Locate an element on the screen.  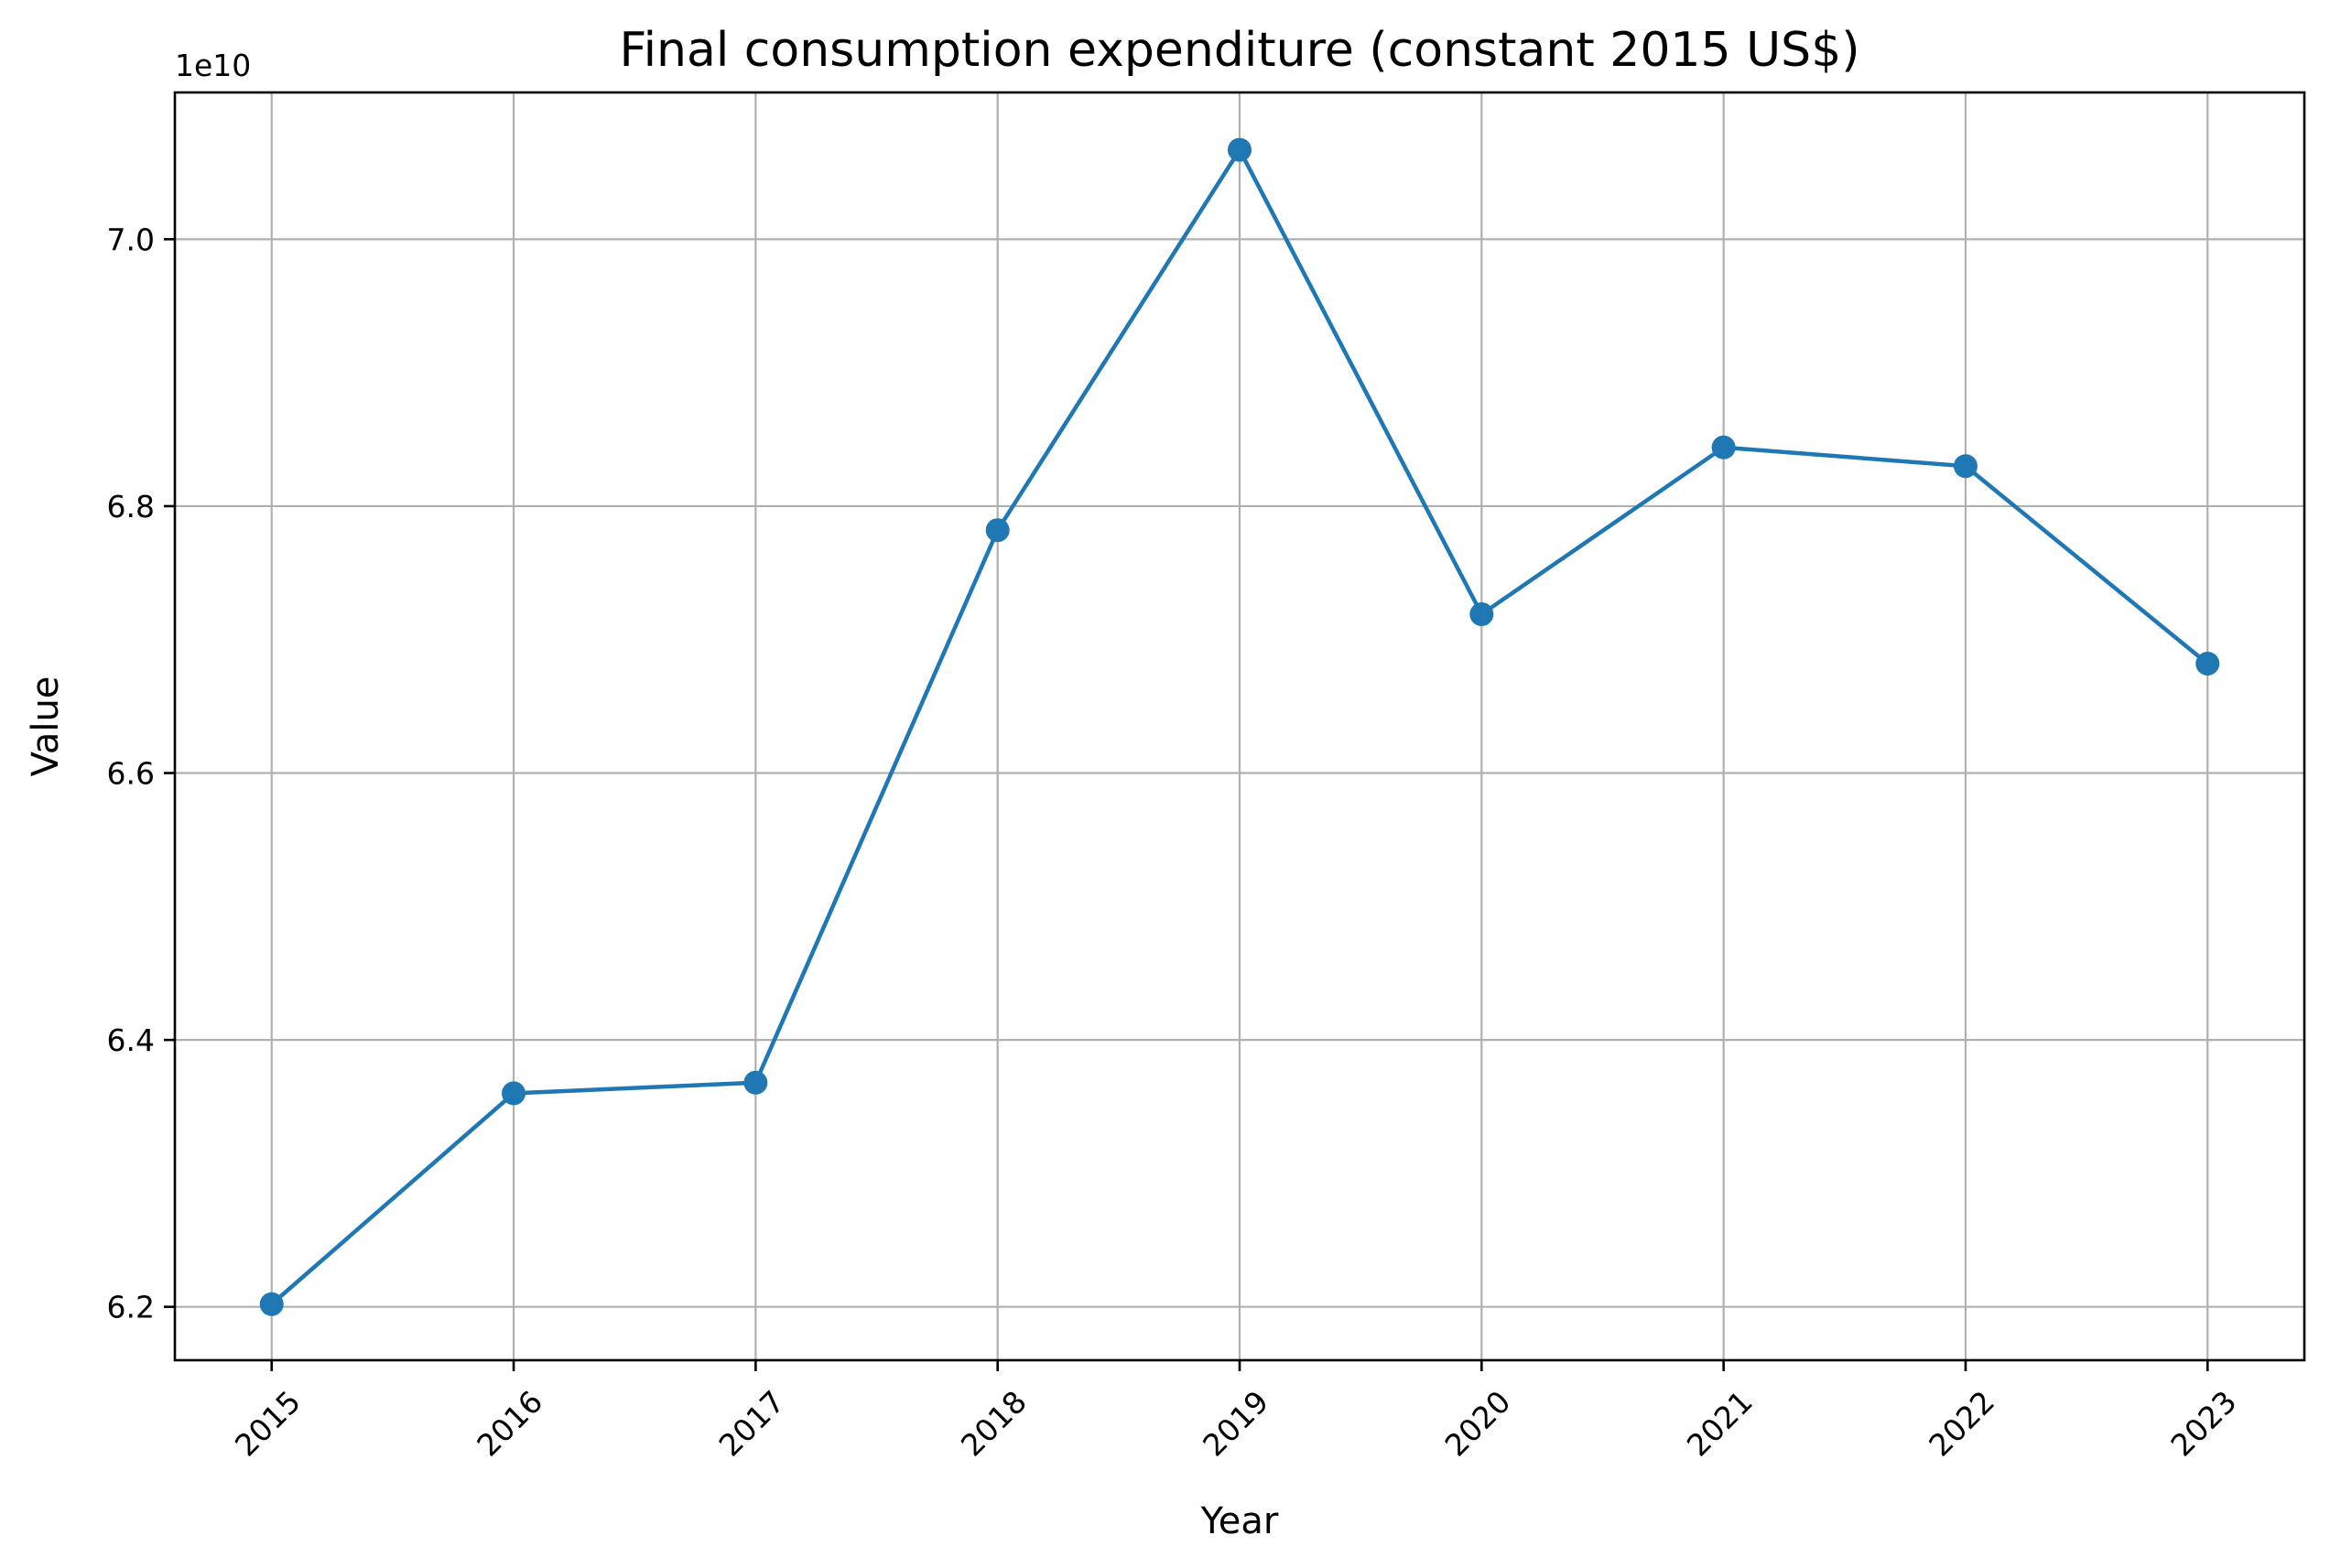
y-tick-label: 6.2 is located at coordinates (131, 1307).